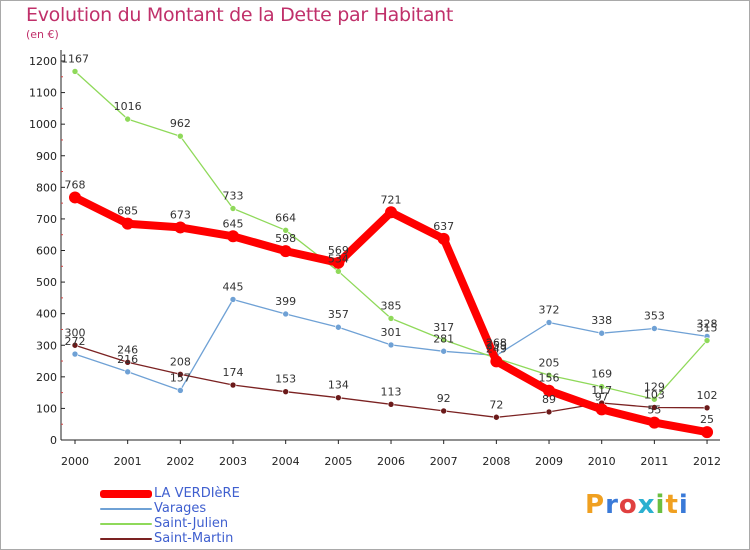  I want to click on y-tick-label: 700, so click(46, 219).